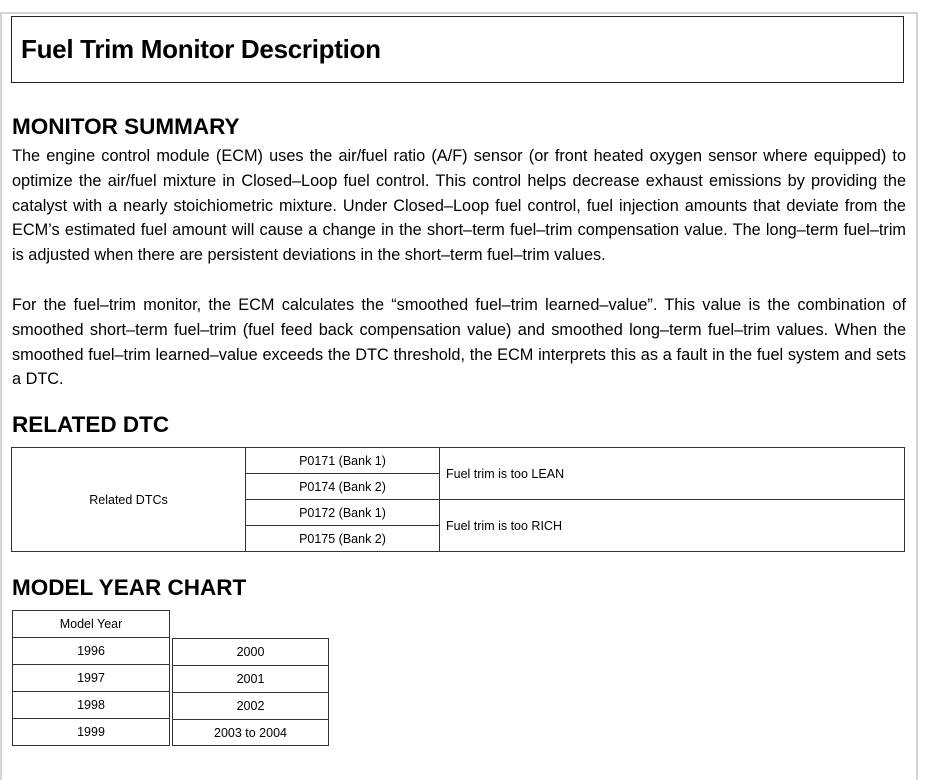 The image size is (932, 780). I want to click on dtc-code: P0172 (Bank 1), so click(342, 512).